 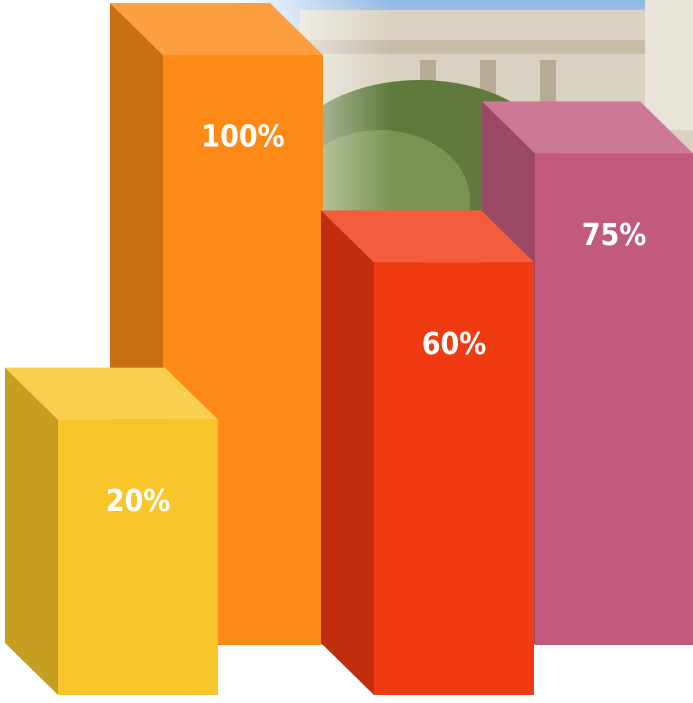 What do you see at coordinates (614, 235) in the screenshot?
I see `value-label: 75%` at bounding box center [614, 235].